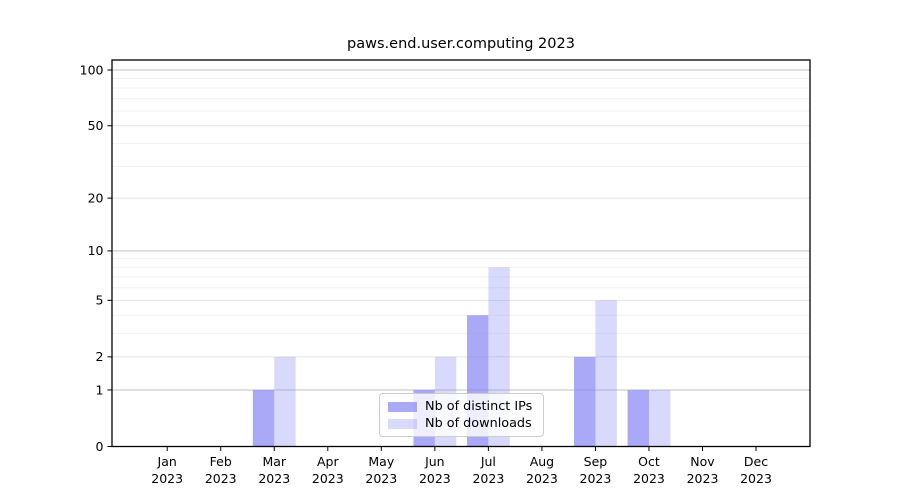  Describe the element at coordinates (402, 424) in the screenshot. I see `legend-swatch-downloads-icon` at that location.